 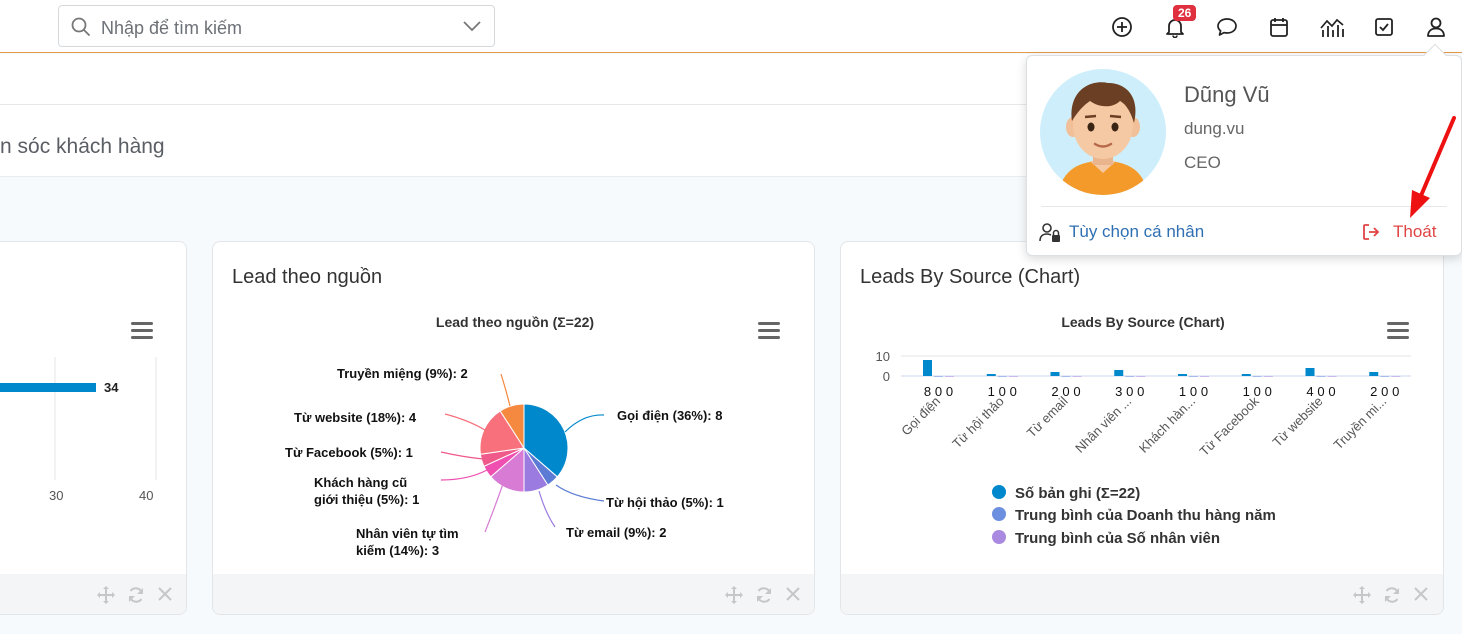 I want to click on search-input: Nhập để tìm kiếm, so click(x=172, y=28).